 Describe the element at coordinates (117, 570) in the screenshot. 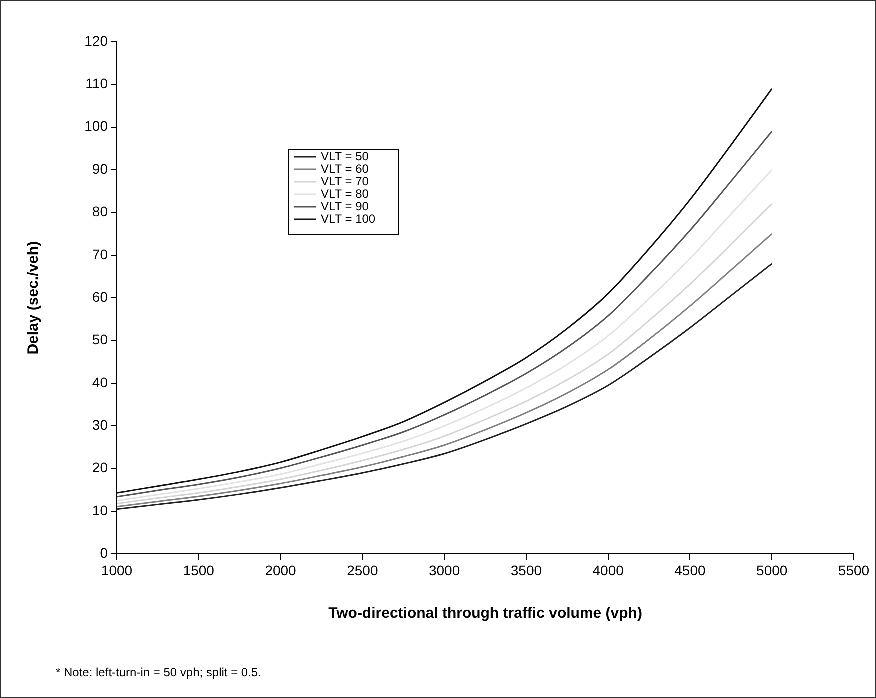

I see `x-tick-label: 1000` at that location.